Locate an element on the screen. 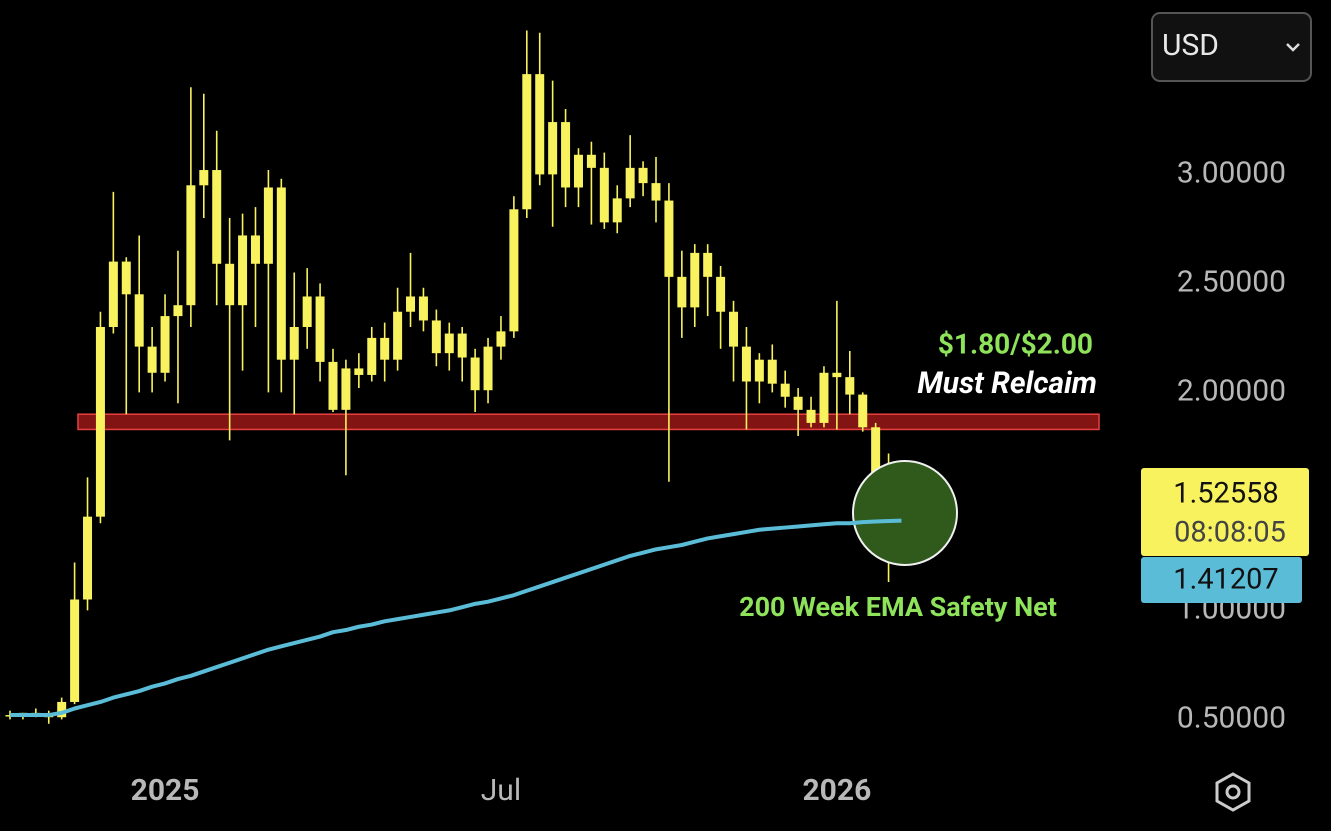  dropdown-label: USD is located at coordinates (1190, 45).